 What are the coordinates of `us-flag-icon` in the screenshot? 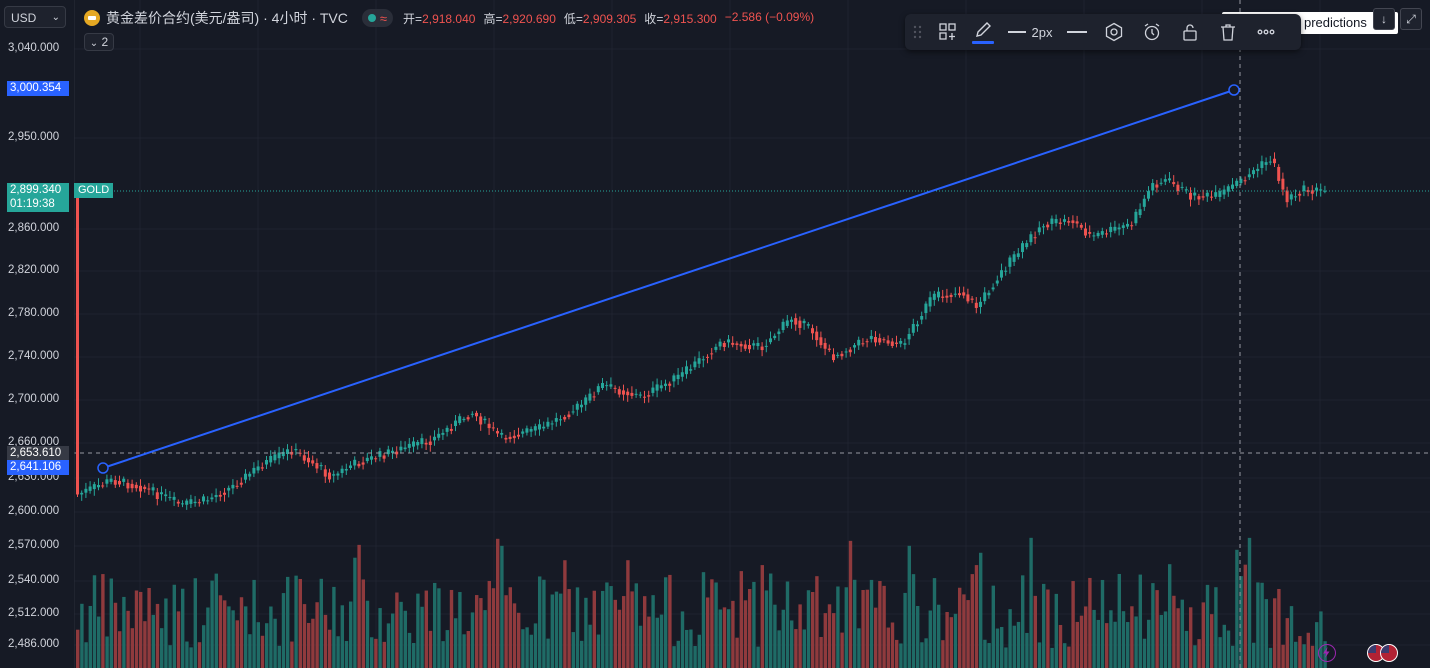 It's located at (1389, 653).